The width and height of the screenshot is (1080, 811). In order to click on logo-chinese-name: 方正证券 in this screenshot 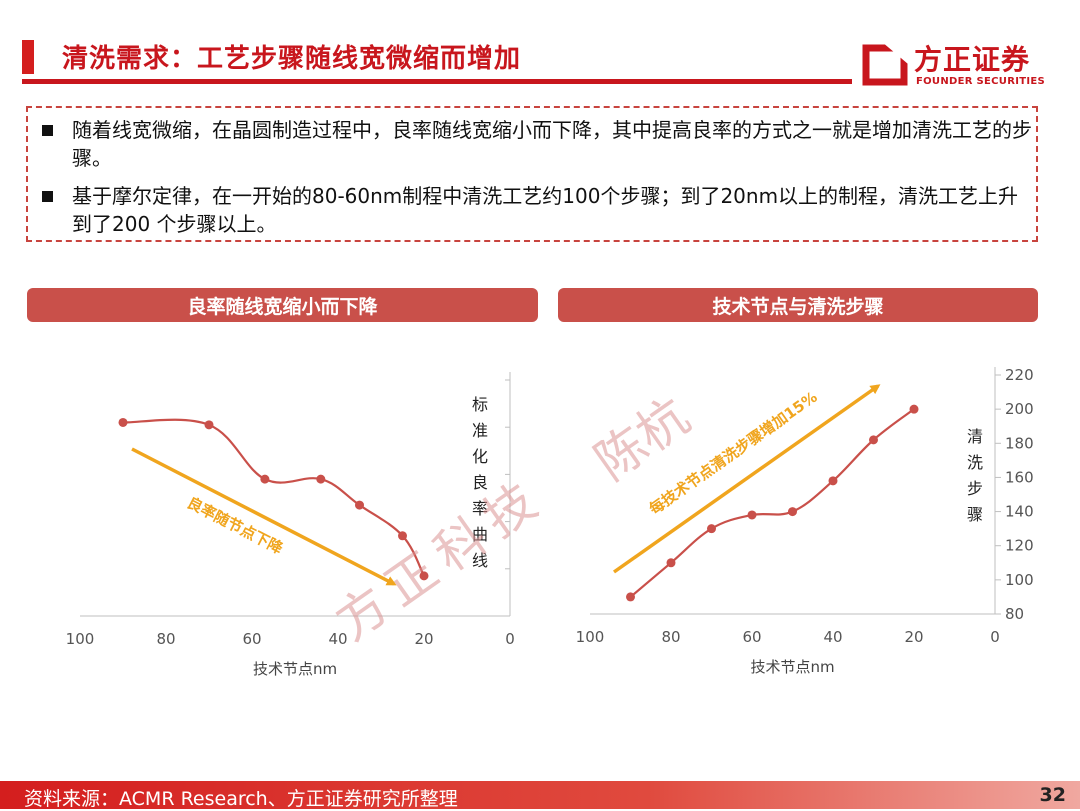, I will do `click(972, 59)`.